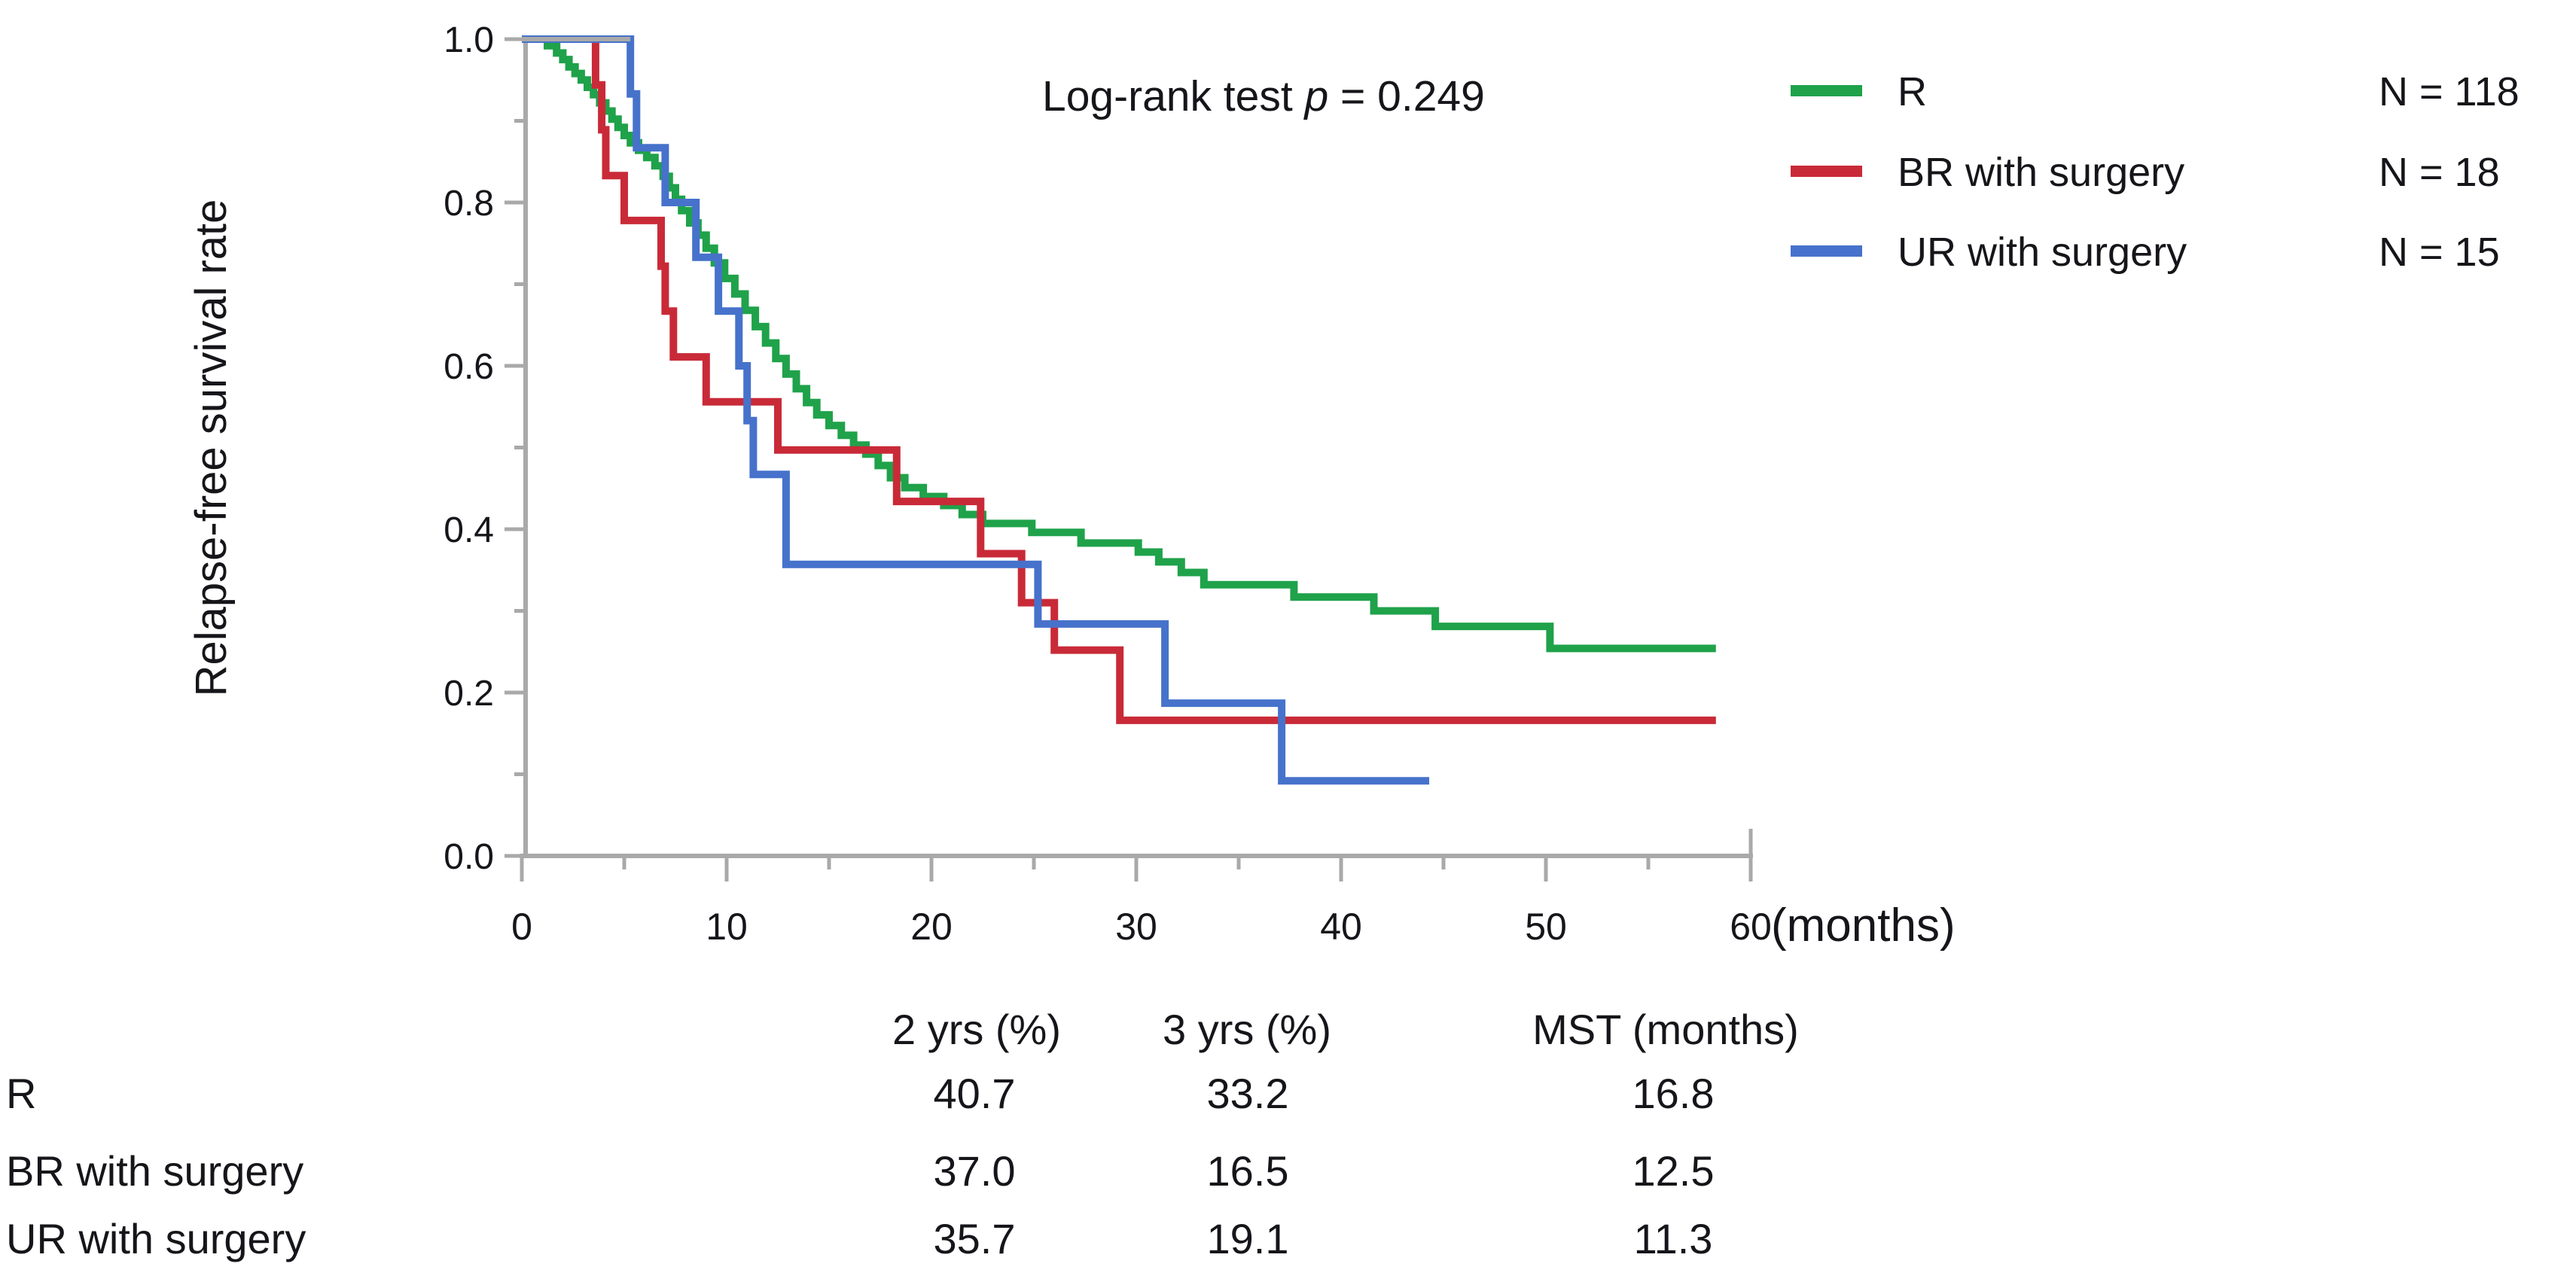  Describe the element at coordinates (485, 449) in the screenshot. I see `y-ticks: 0.0 0.2 0.4 0.6 0.8 1.0` at that location.